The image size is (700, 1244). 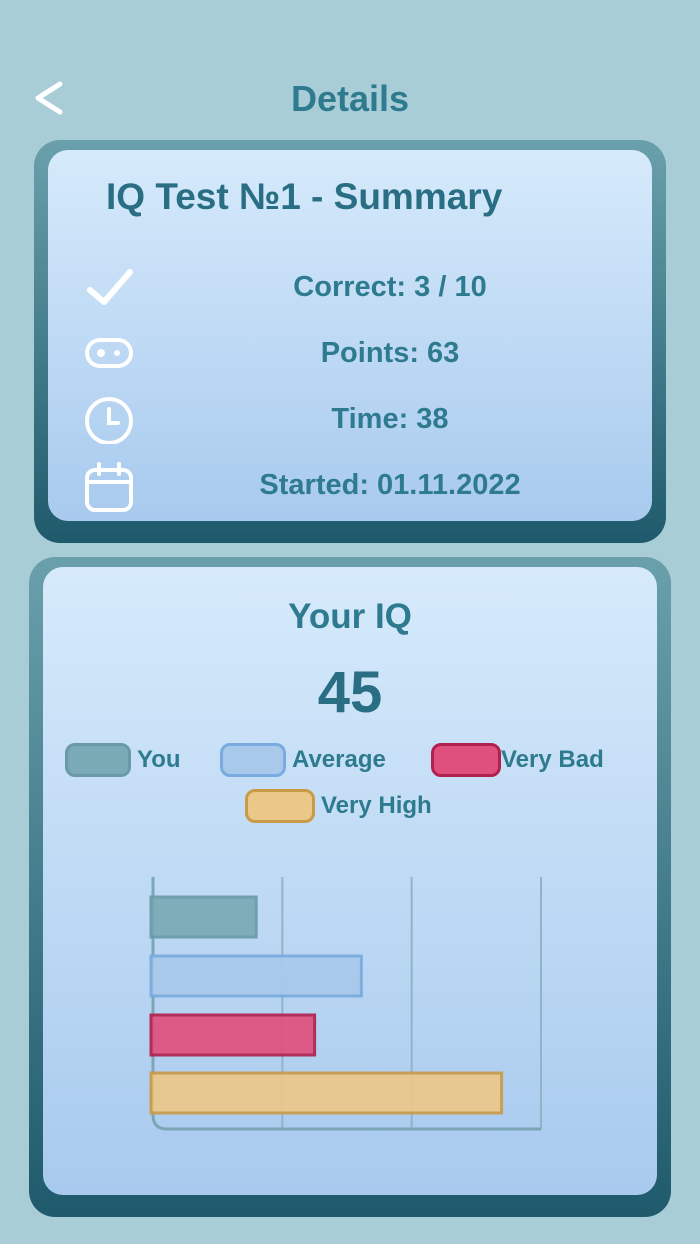 I want to click on legend-you: You, so click(x=123, y=760).